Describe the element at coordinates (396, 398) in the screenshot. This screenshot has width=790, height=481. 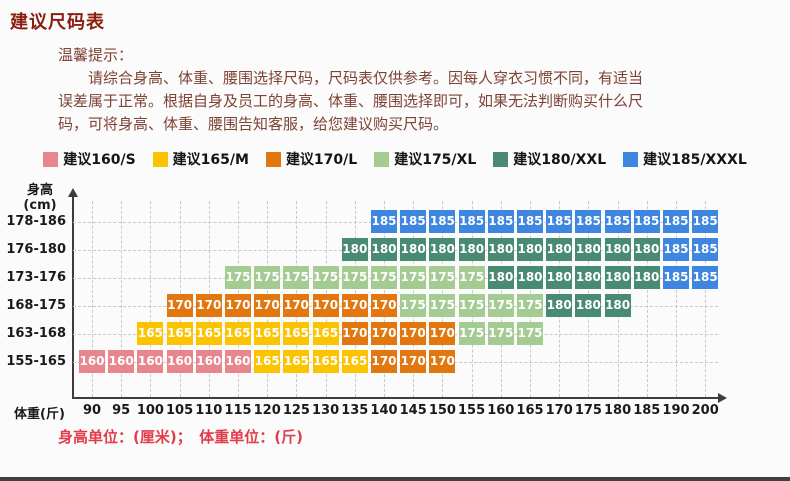
I see `x-axis-line` at that location.